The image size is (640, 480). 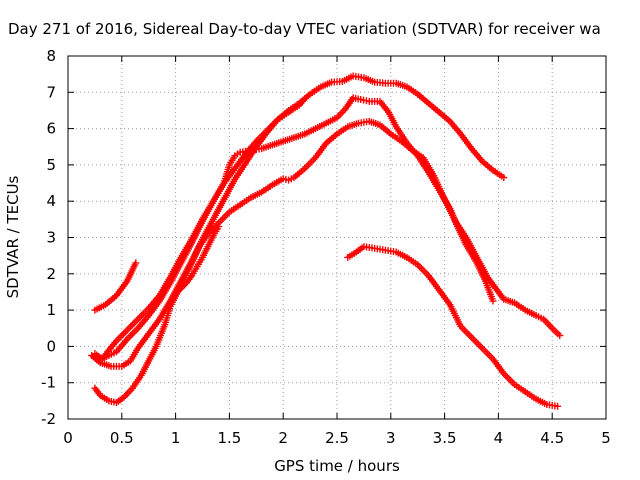 I want to click on y-tick-labels: -2 -1 0 1 2 3 4 5 6 7 8, so click(x=48, y=237).